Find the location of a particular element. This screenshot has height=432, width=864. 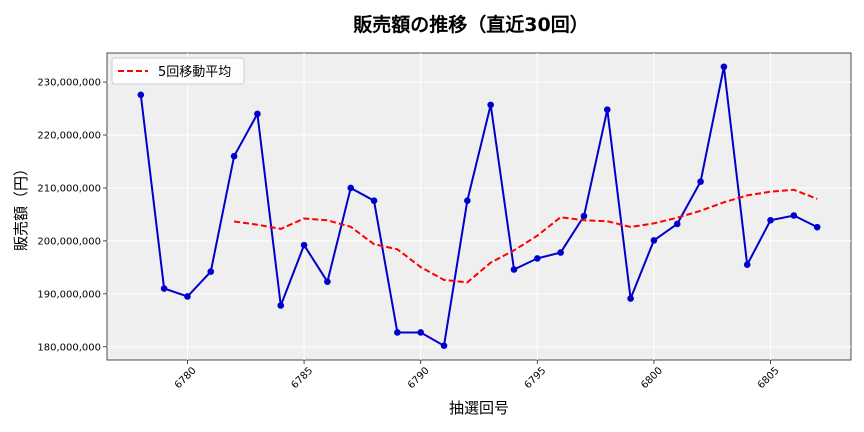

x-tick-label: 6790 is located at coordinates (419, 378).